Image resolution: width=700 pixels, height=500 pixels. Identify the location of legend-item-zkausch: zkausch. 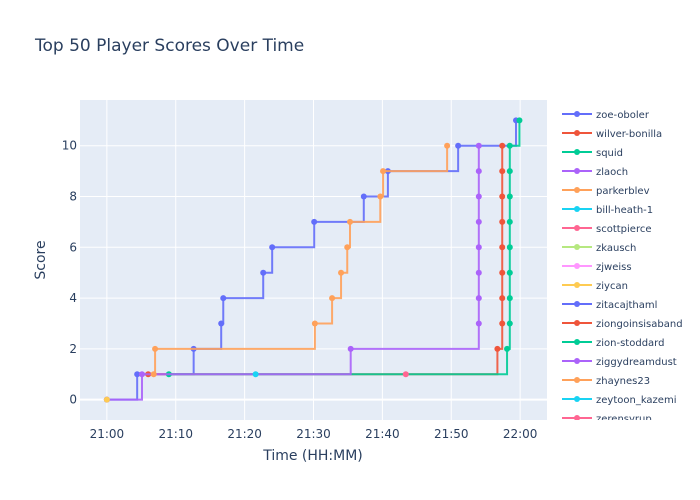
(599, 248).